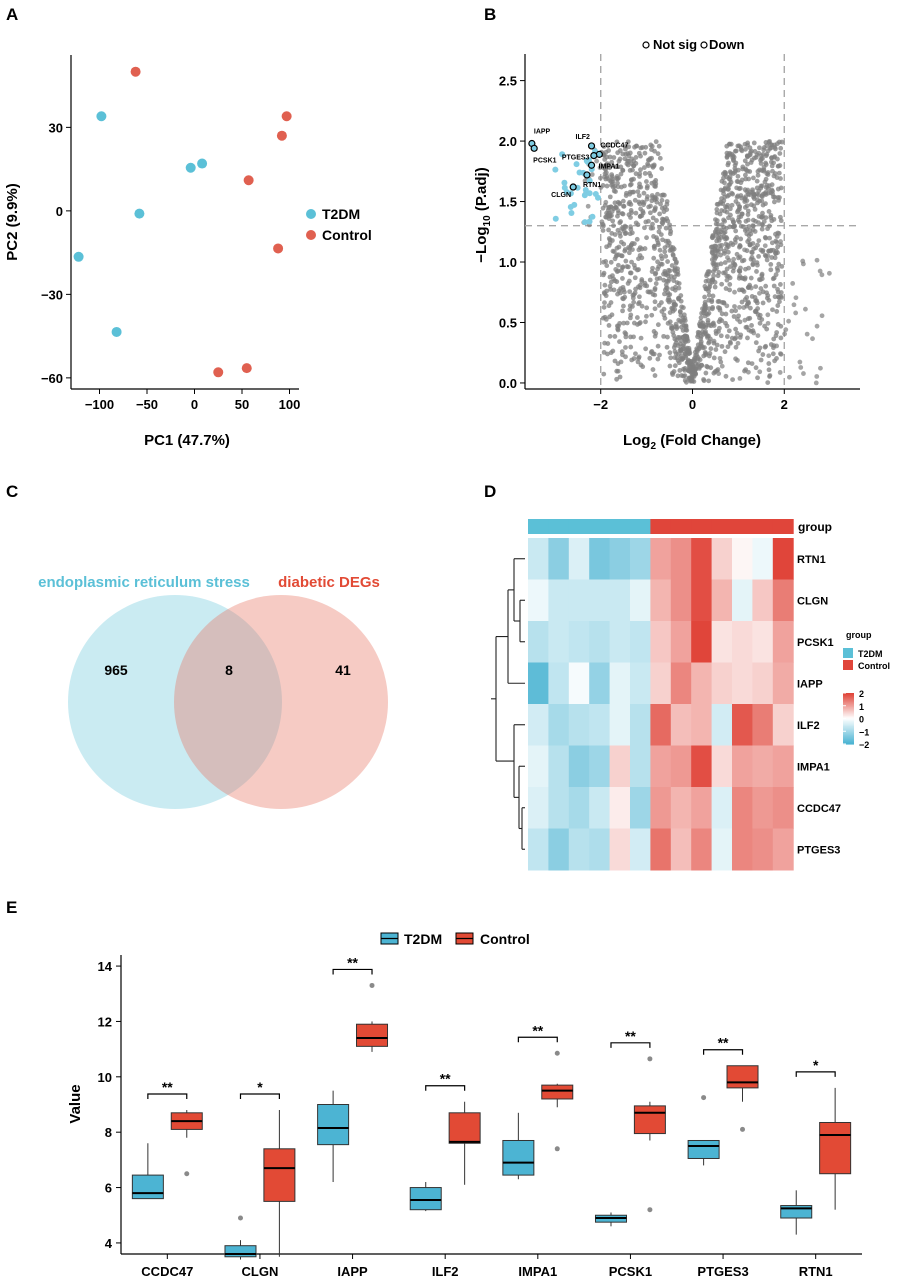 Image resolution: width=899 pixels, height=1288 pixels. Describe the element at coordinates (583, 137) in the screenshot. I see `volcano-gene-label: ILF2` at that location.